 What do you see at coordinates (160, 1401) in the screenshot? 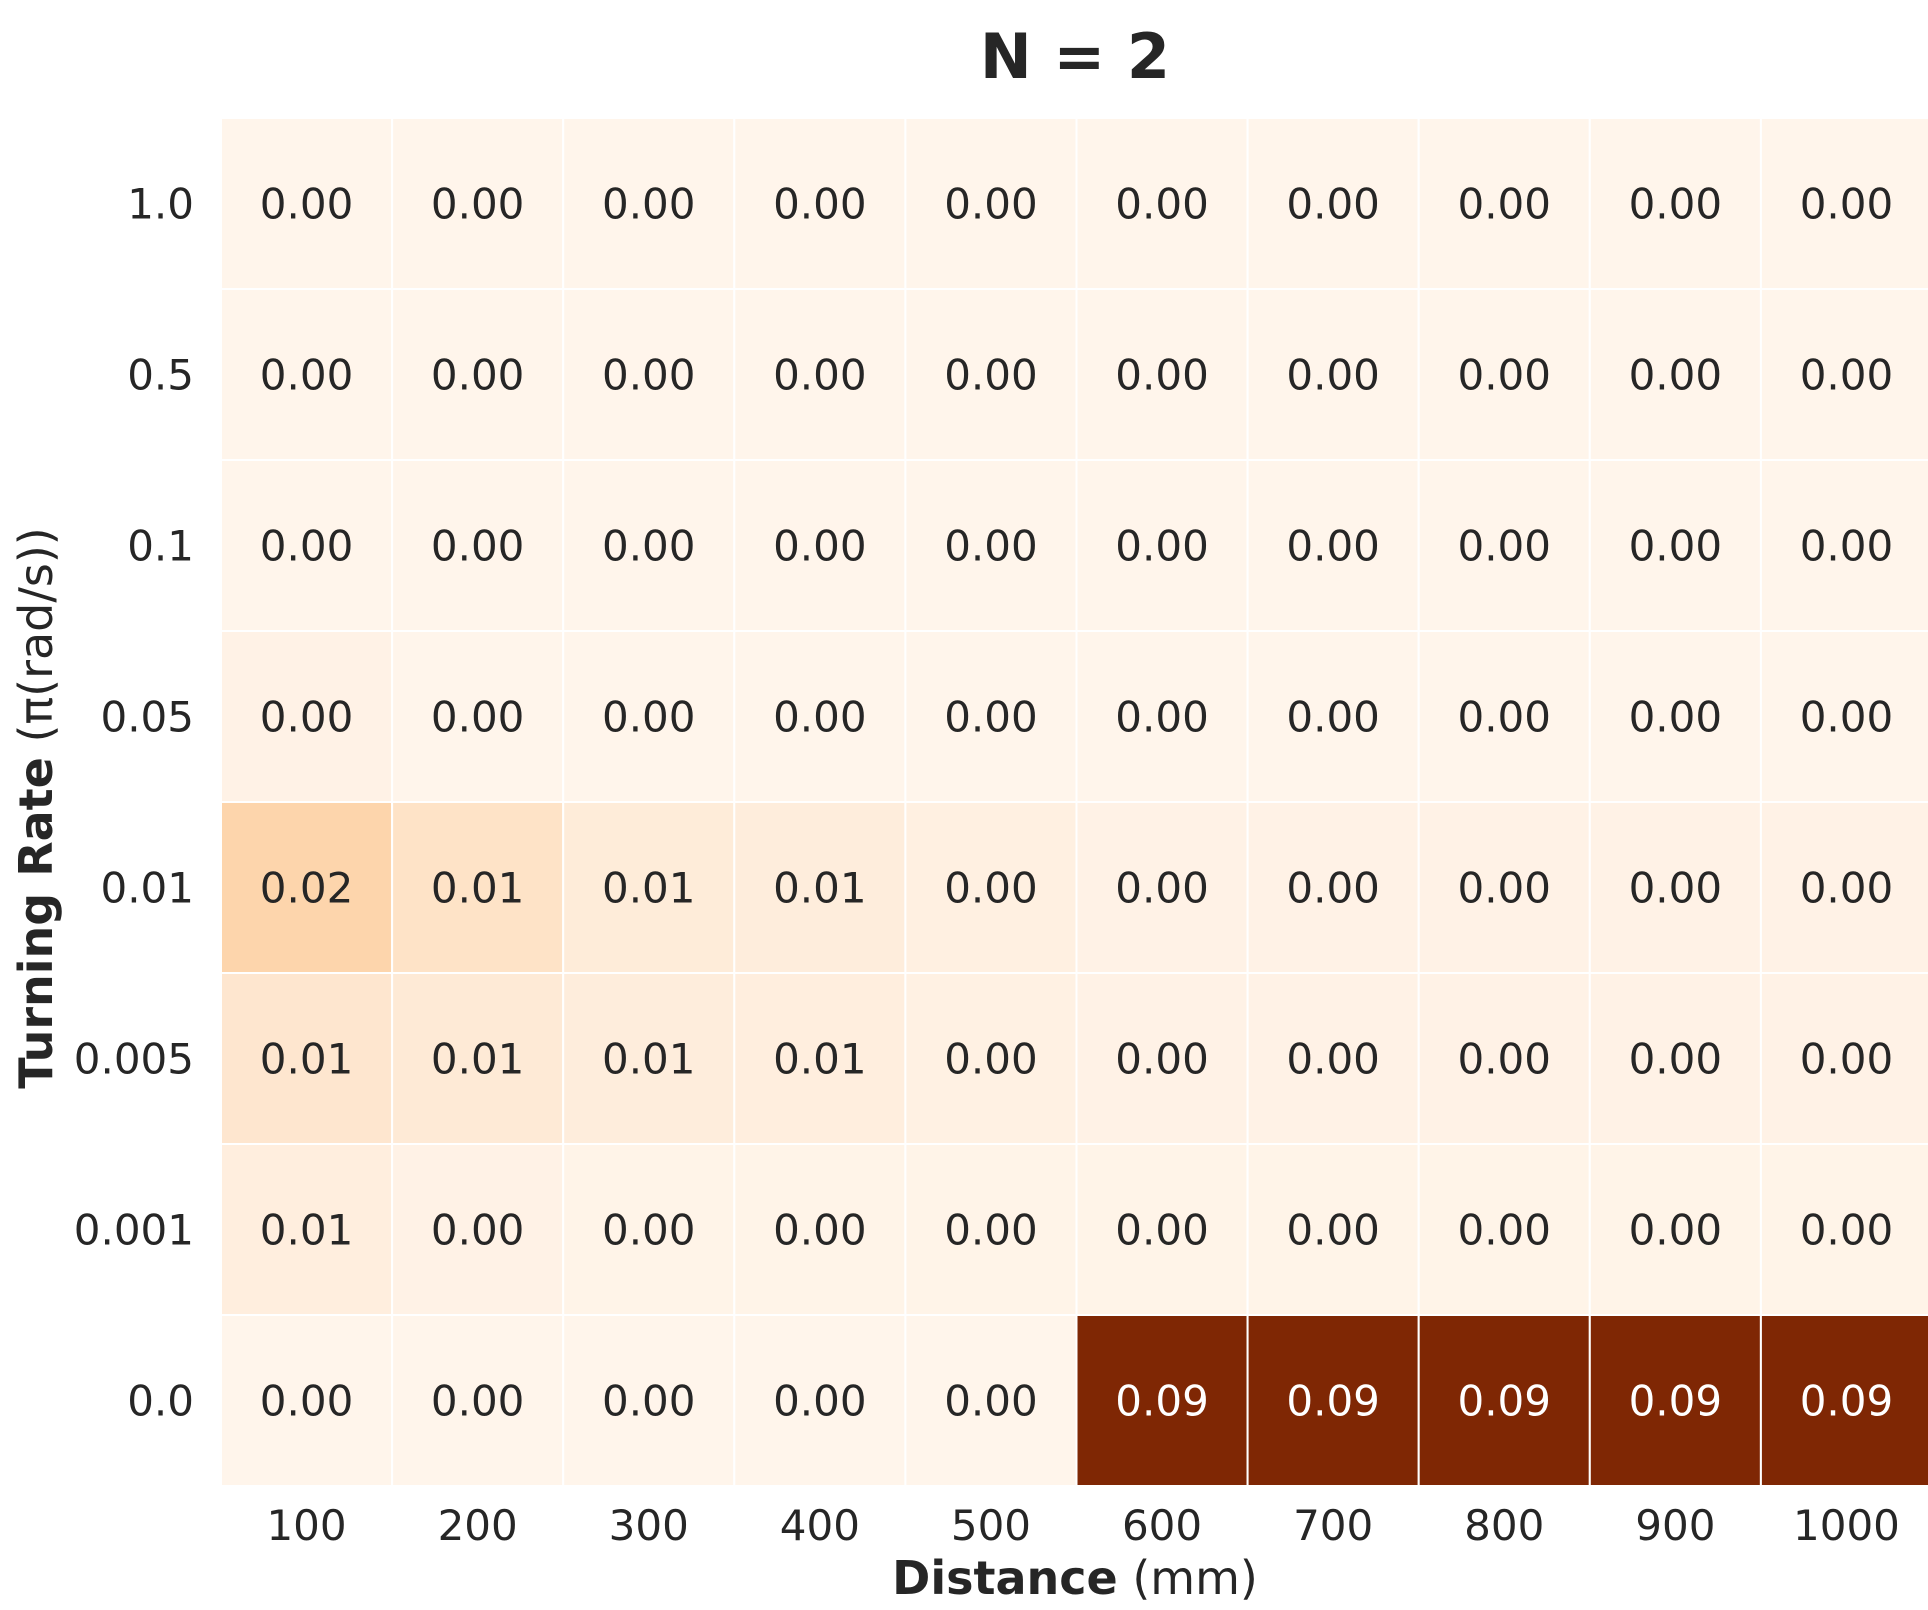
I see `y-tick-label: 0.0` at bounding box center [160, 1401].